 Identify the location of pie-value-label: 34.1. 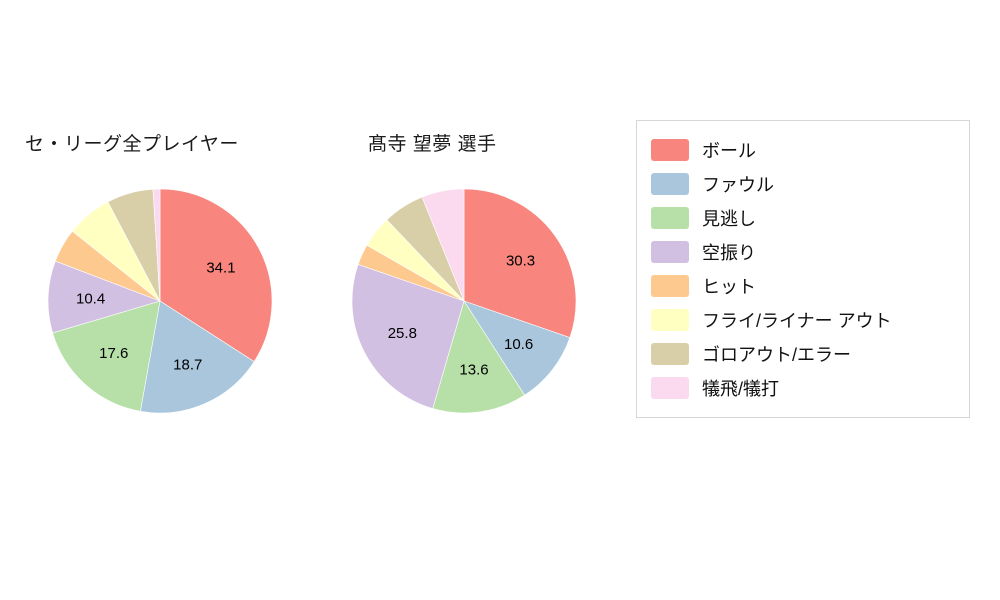
(220, 268).